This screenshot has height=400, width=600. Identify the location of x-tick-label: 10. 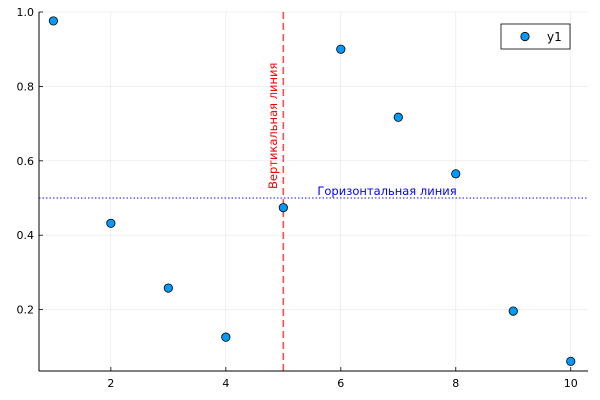
(571, 383).